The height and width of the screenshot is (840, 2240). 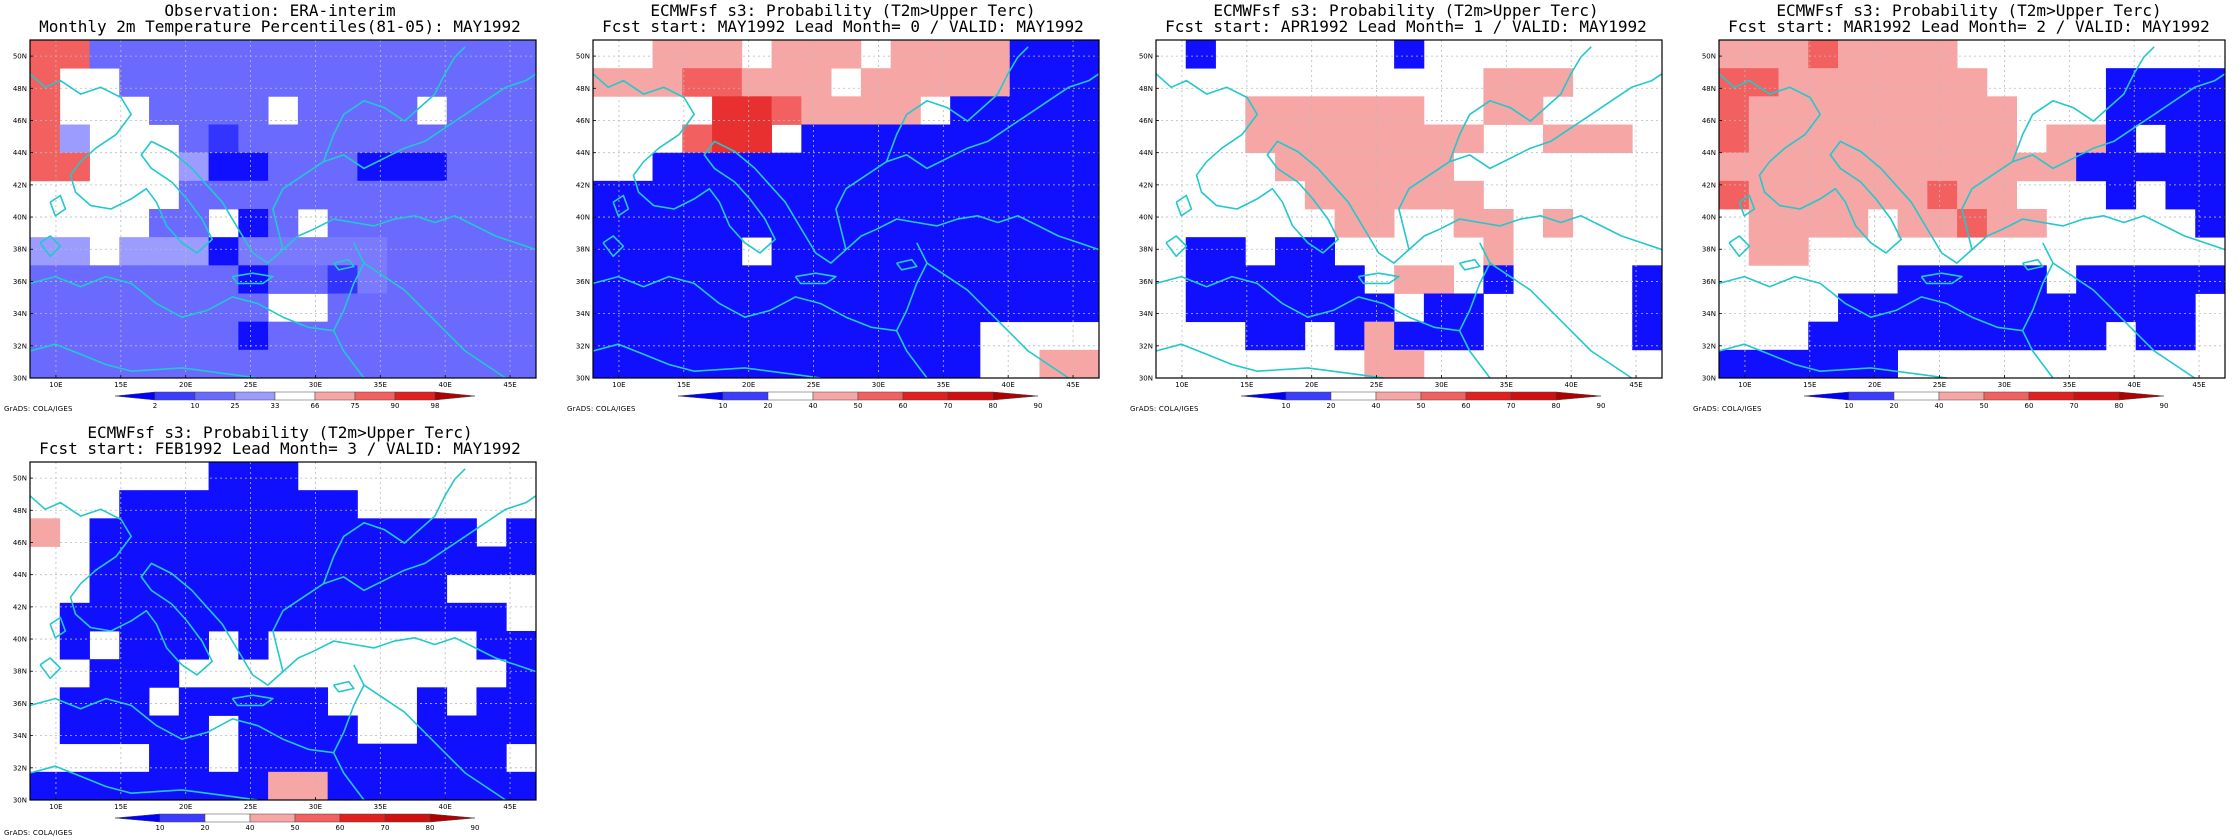 What do you see at coordinates (280, 10) in the screenshot?
I see `panel-title-line1: Observation: ERA-interim` at bounding box center [280, 10].